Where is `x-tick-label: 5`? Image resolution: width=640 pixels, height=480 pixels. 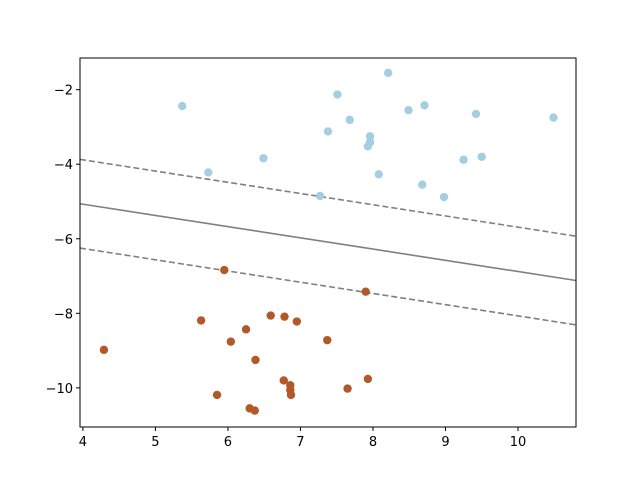 x-tick-label: 5 is located at coordinates (155, 442).